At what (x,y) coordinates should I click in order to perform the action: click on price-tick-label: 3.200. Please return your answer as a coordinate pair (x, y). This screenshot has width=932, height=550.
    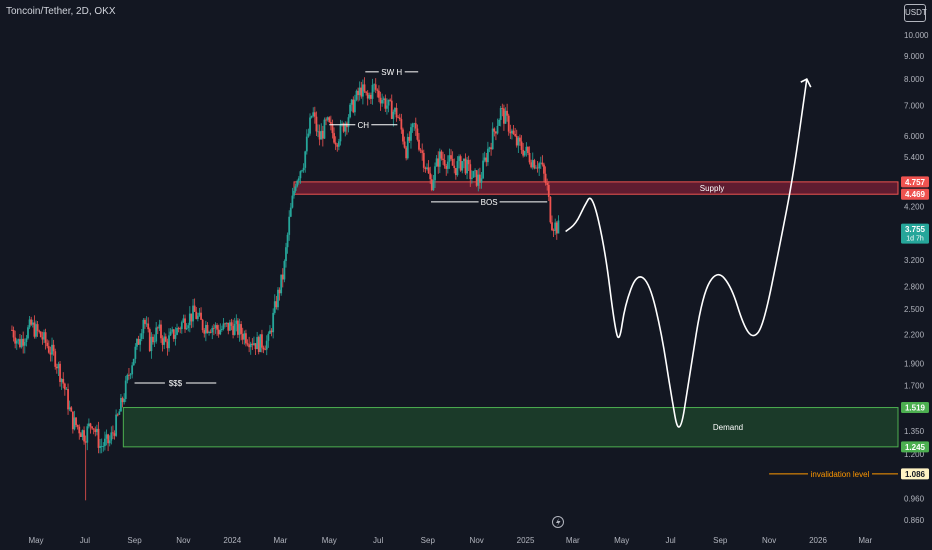
    Looking at the image, I should click on (914, 260).